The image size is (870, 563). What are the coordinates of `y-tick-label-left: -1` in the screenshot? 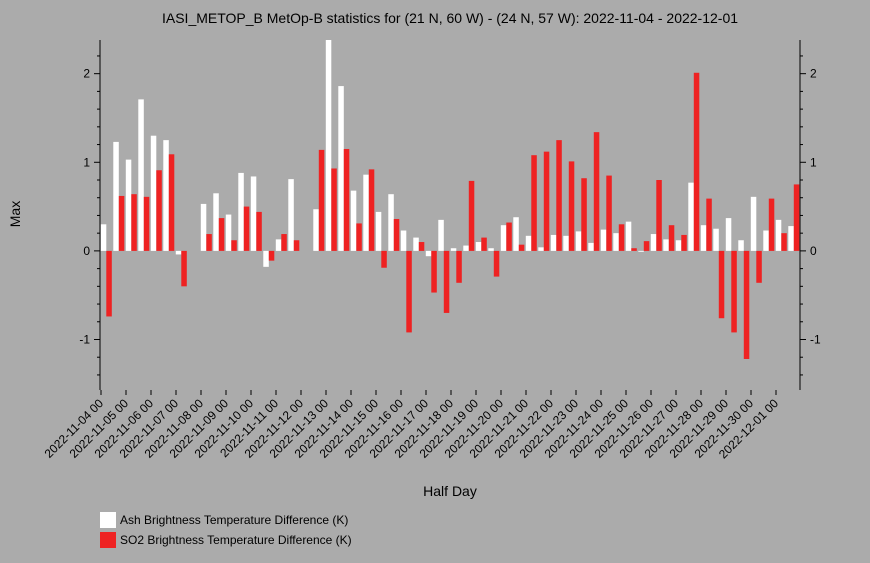 It's located at (84, 339).